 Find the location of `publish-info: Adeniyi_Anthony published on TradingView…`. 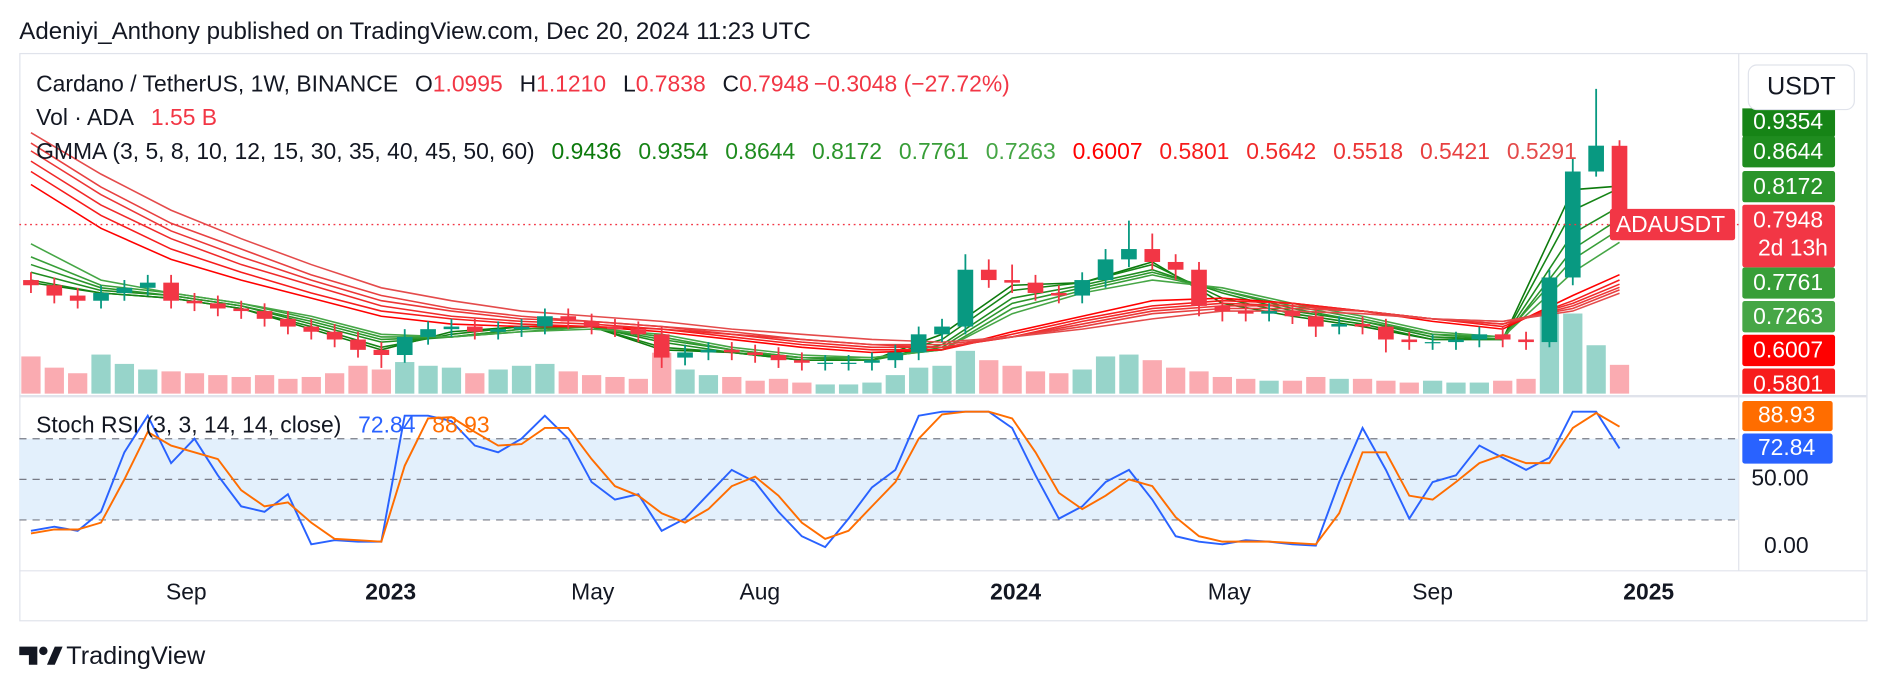

publish-info: Adeniyi_Anthony published on TradingView… is located at coordinates (414, 31).